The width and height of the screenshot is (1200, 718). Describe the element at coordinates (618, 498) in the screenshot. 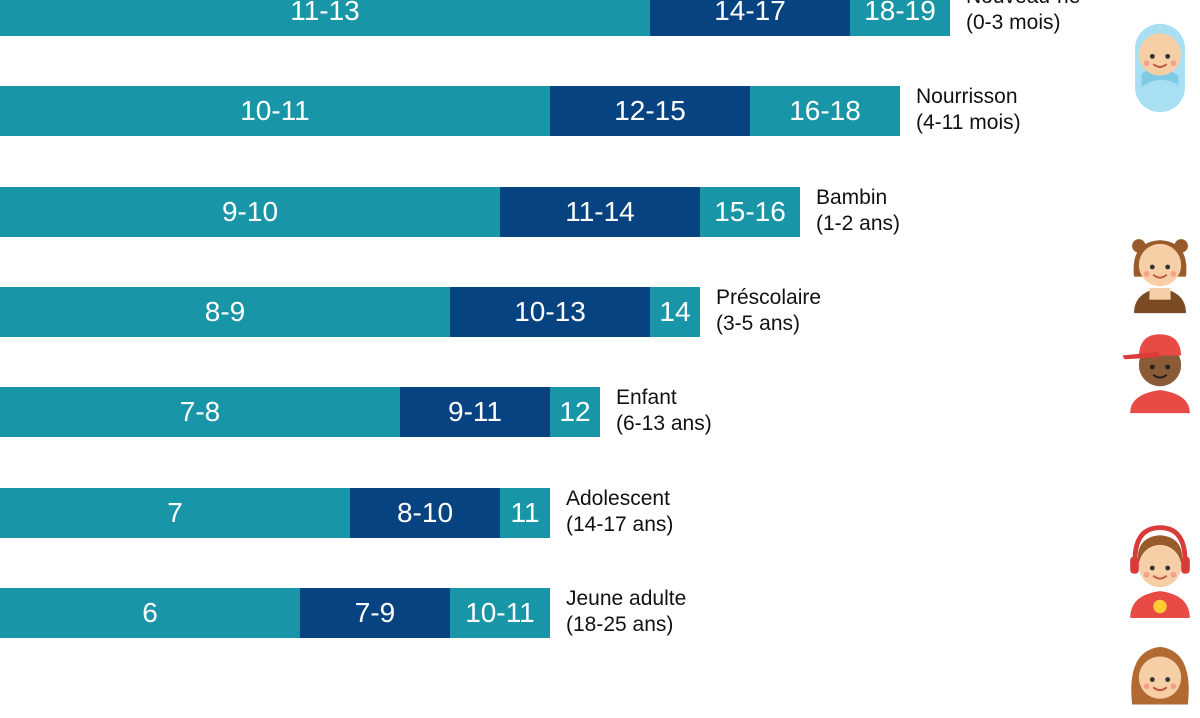

I see `row-label-name: Adolescent` at that location.